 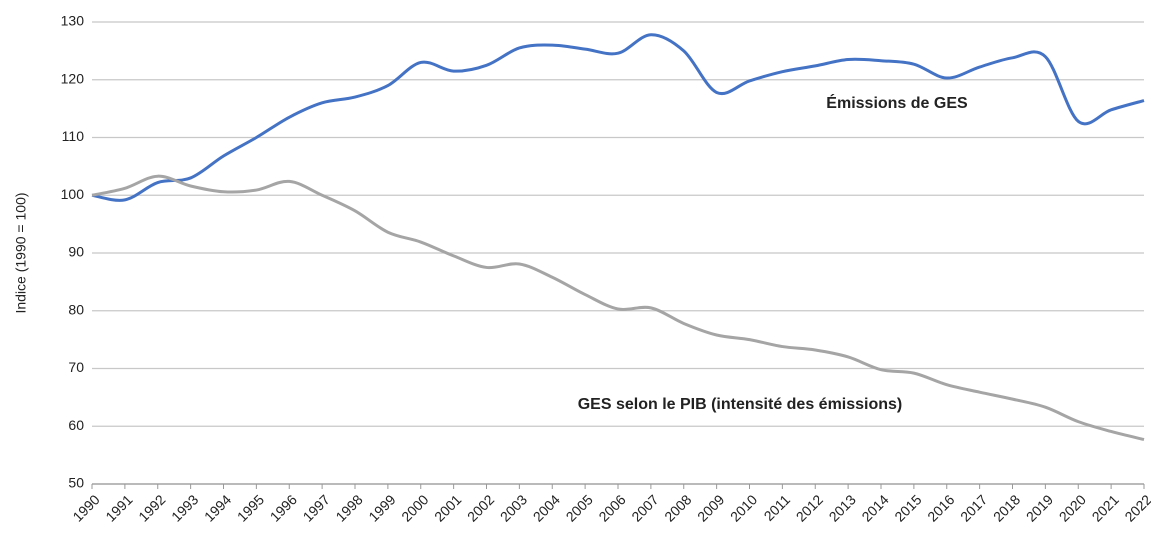 What do you see at coordinates (73, 21) in the screenshot?
I see `y-tick-label: 130` at bounding box center [73, 21].